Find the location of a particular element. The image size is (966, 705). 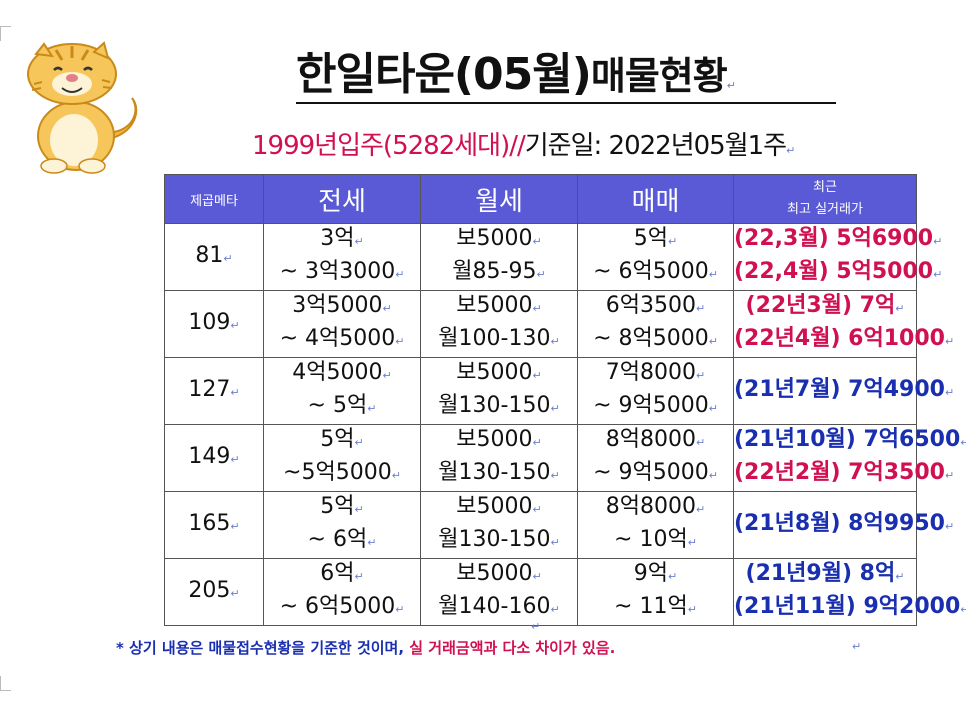

table-header-row: 제곱메타 전세 월세 매매 최근 최고 실거래가 is located at coordinates (540, 199).